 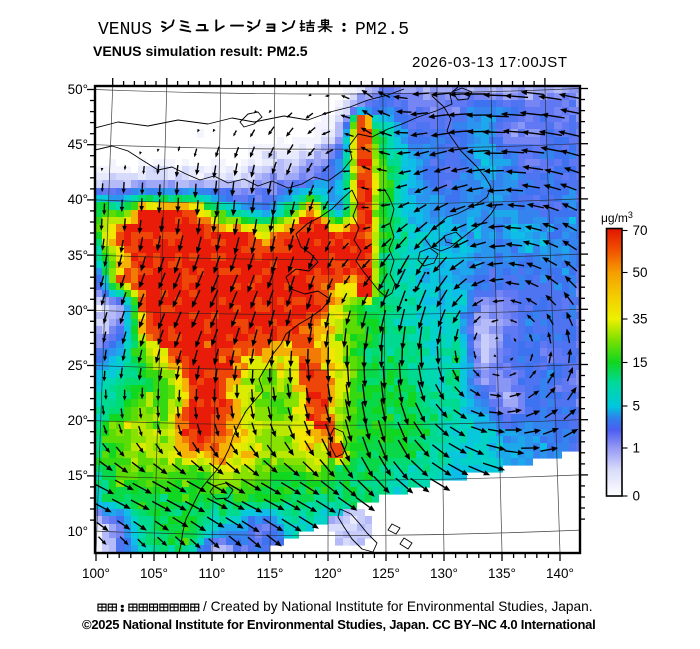 What do you see at coordinates (382, 30) in the screenshot?
I see `svg-text: PM2.5` at bounding box center [382, 30].